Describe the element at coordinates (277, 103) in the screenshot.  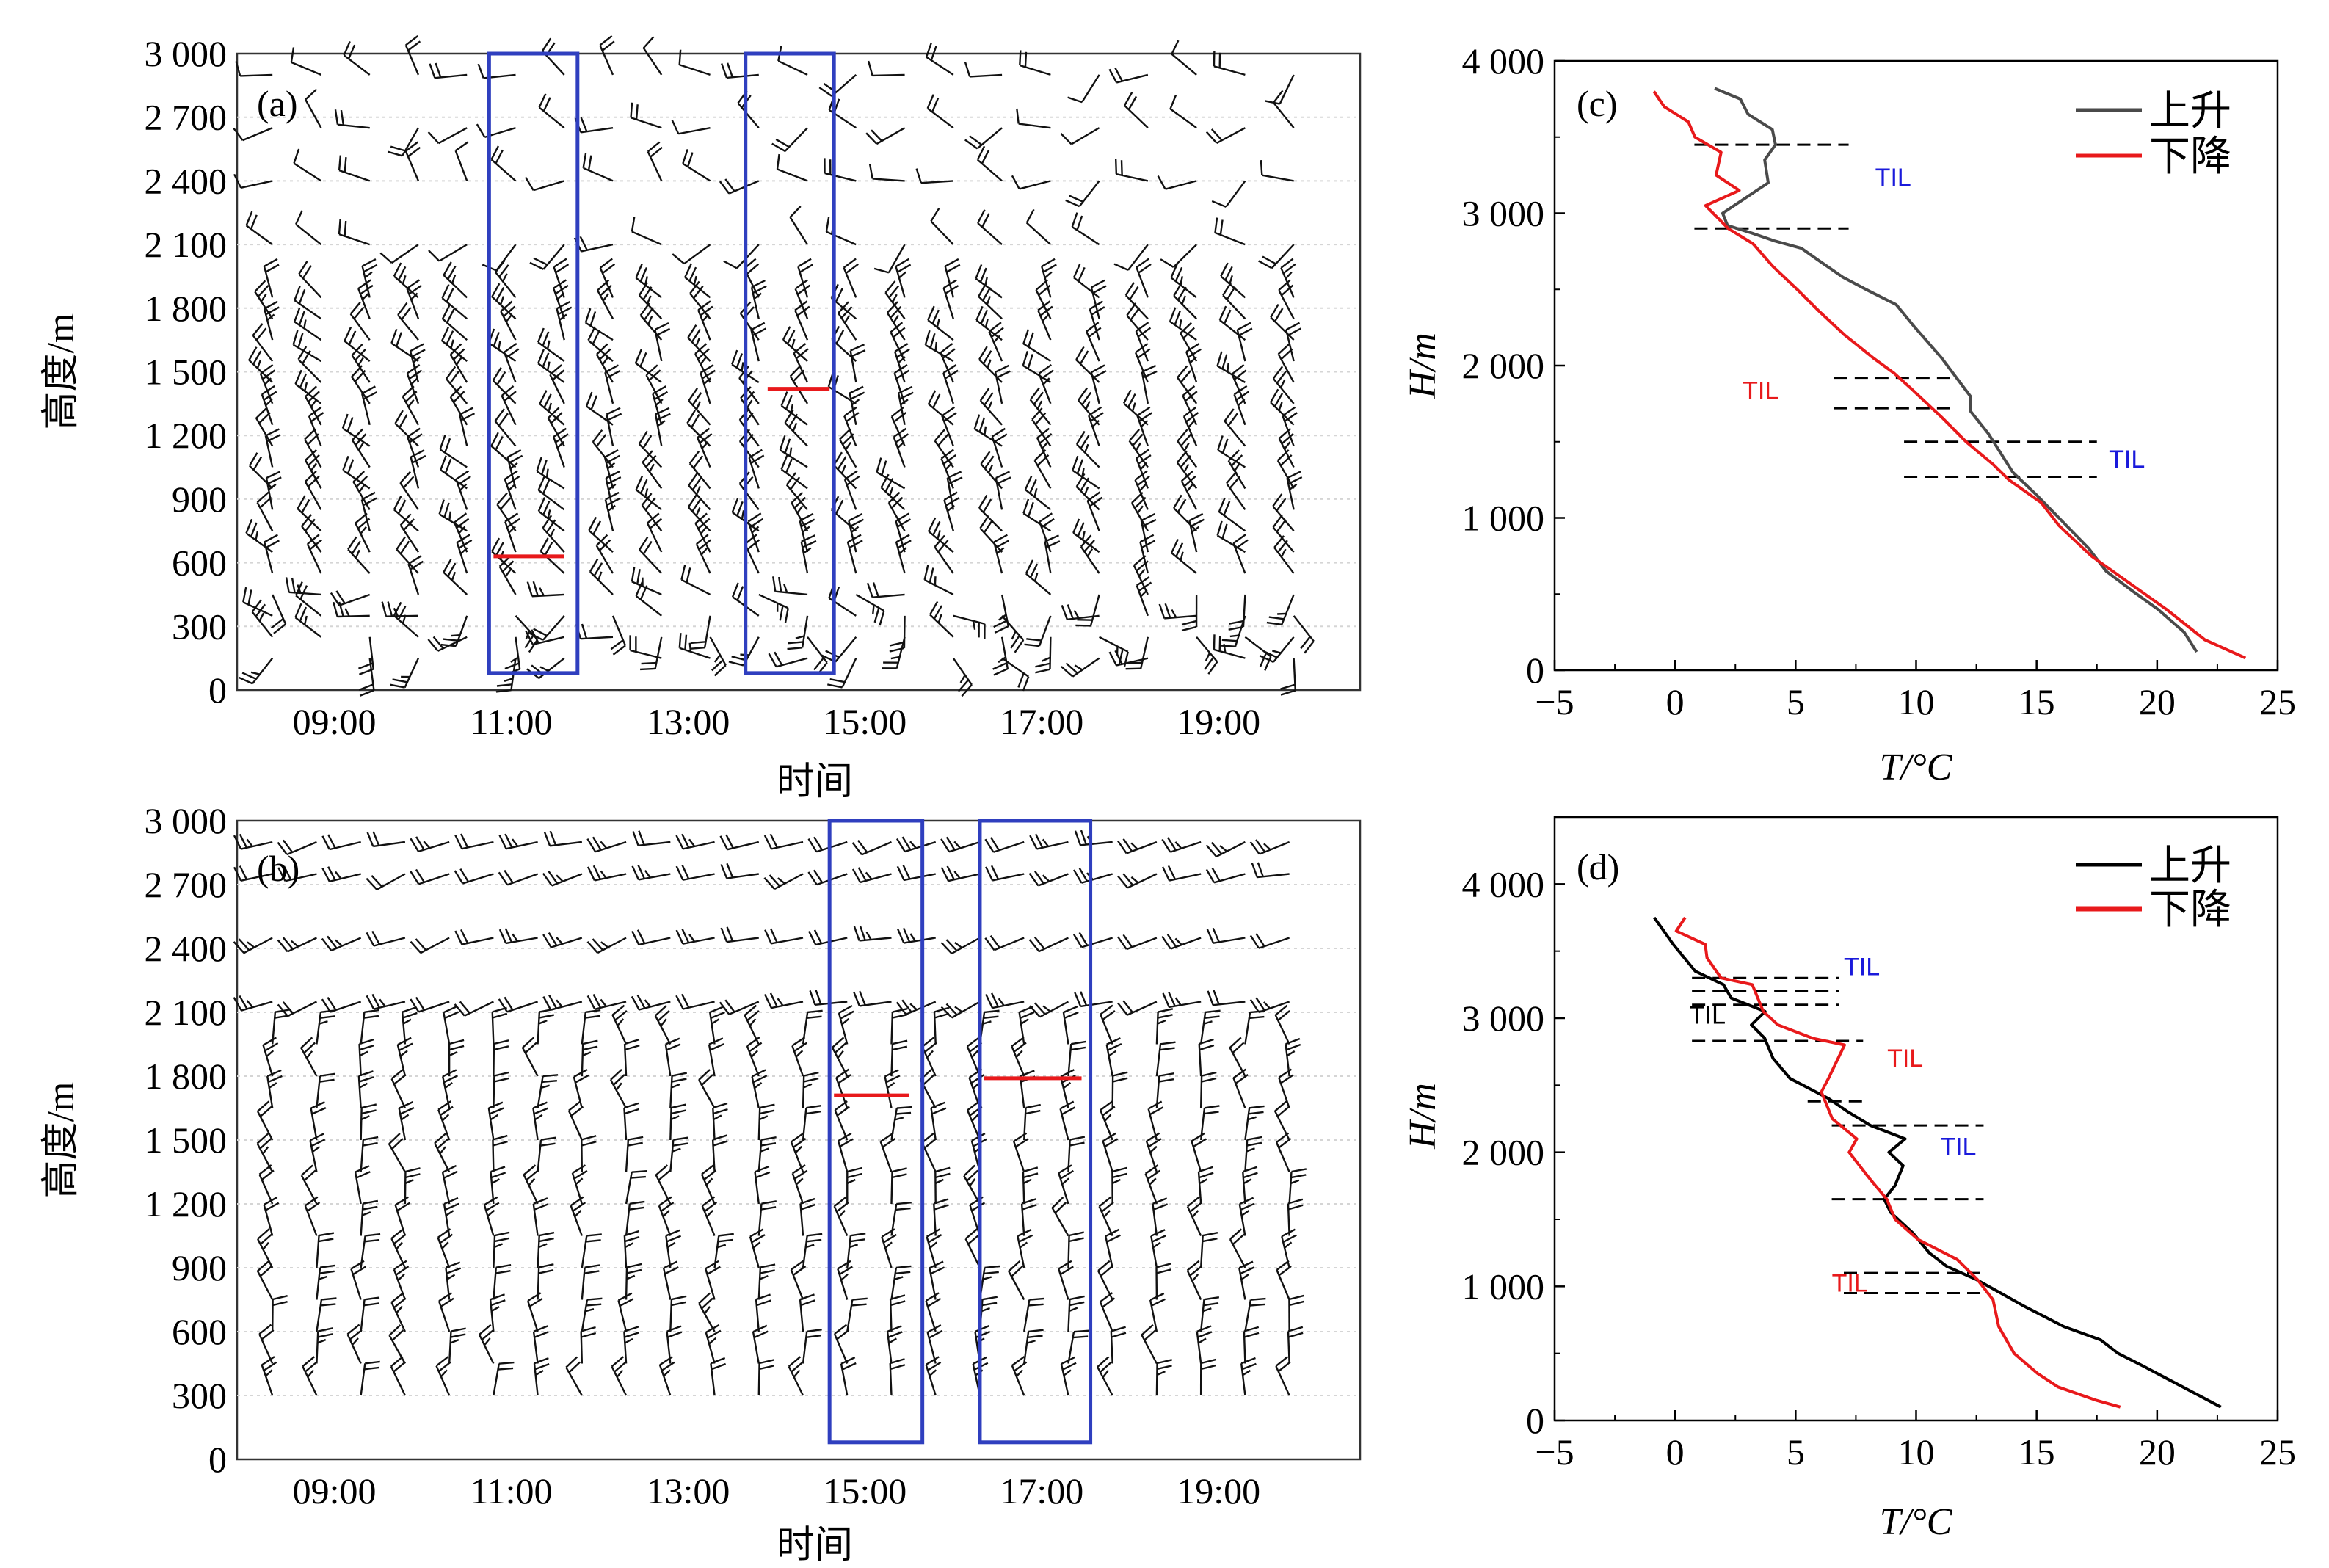
I see `panel-label: (a)` at that location.